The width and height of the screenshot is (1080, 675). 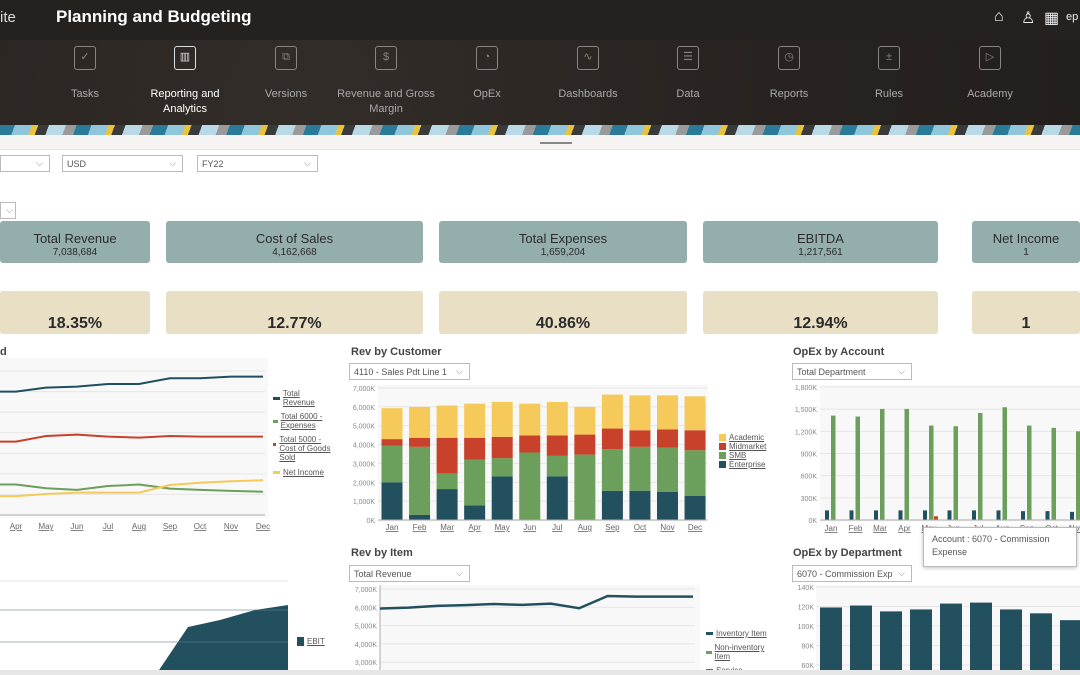 I want to click on year-select: FY22 ⌵, so click(x=257, y=163).